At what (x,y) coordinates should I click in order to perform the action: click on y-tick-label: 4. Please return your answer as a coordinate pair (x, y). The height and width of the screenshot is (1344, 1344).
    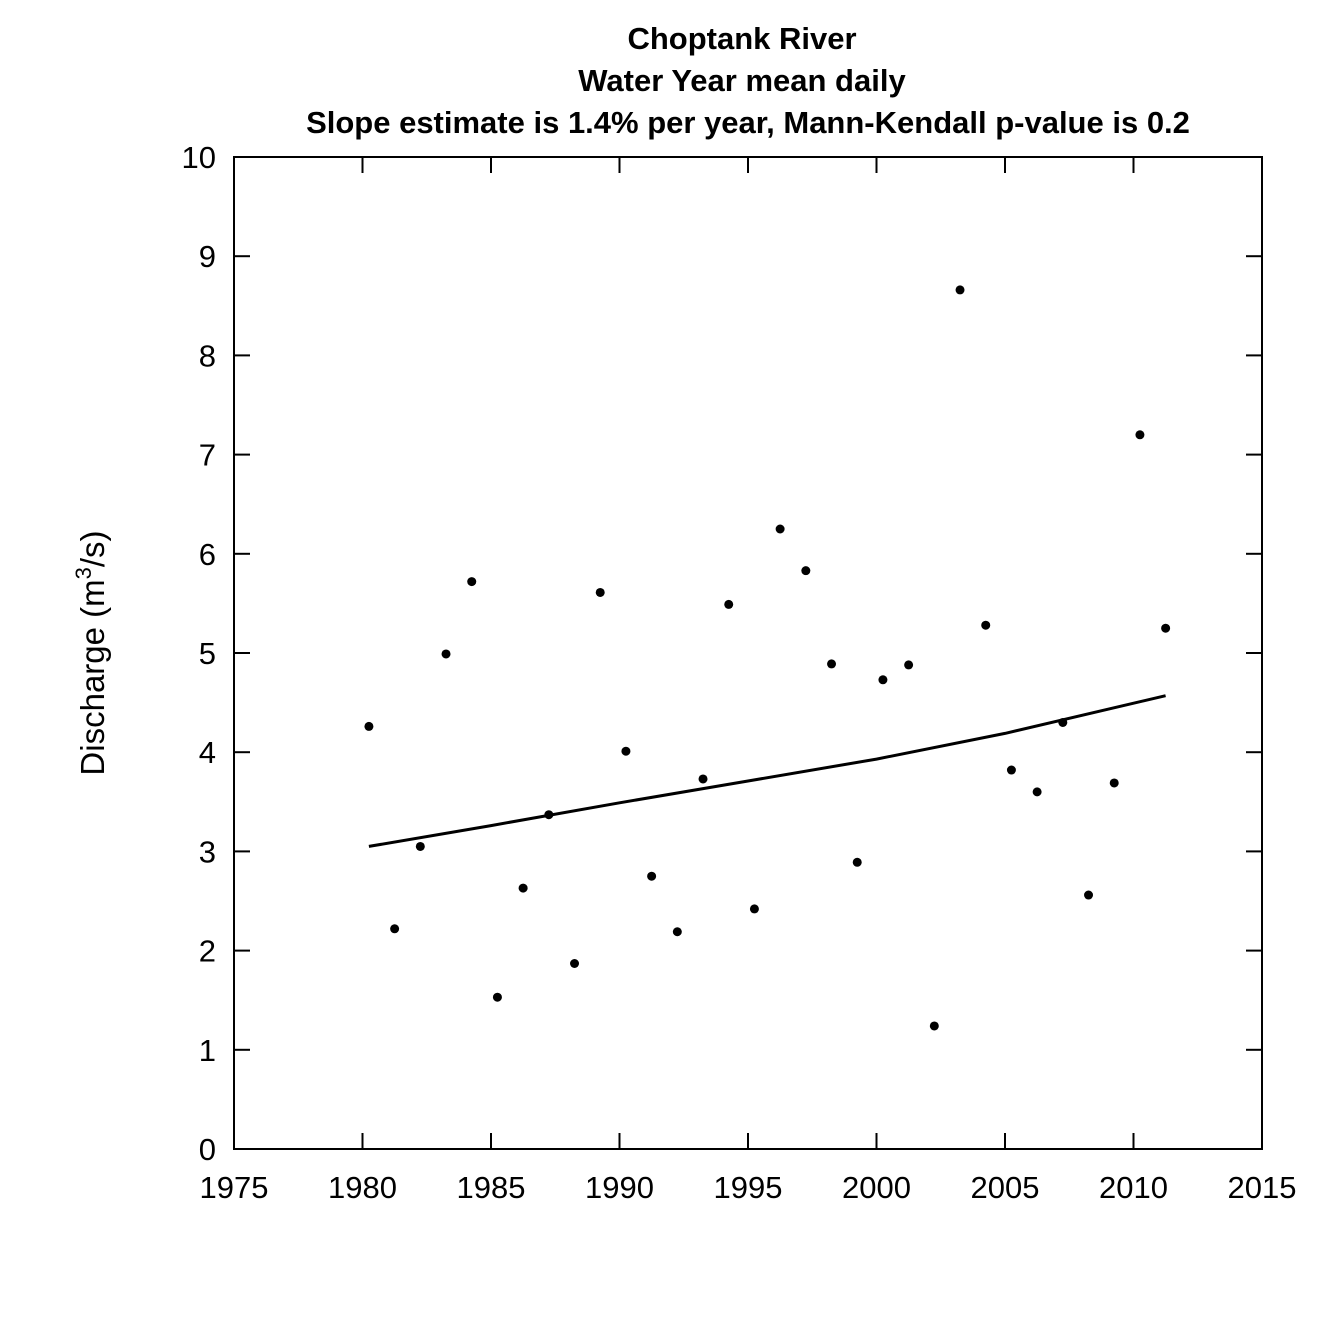
    Looking at the image, I should click on (207, 752).